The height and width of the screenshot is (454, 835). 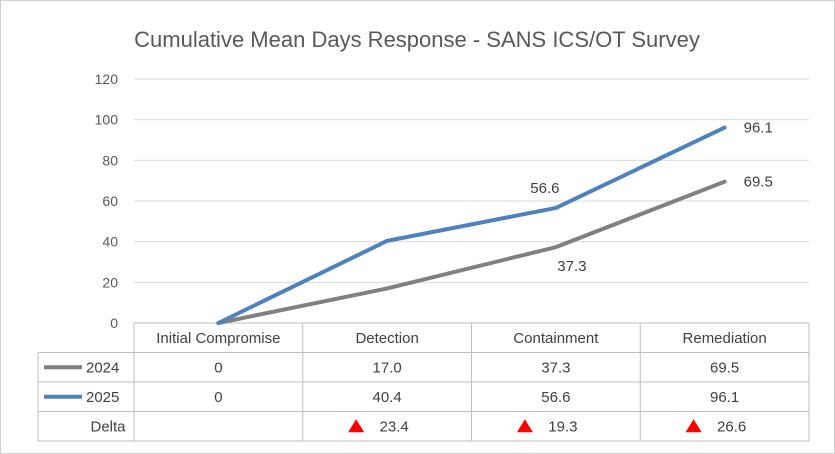 I want to click on delta-label: Delta, so click(x=108, y=426).